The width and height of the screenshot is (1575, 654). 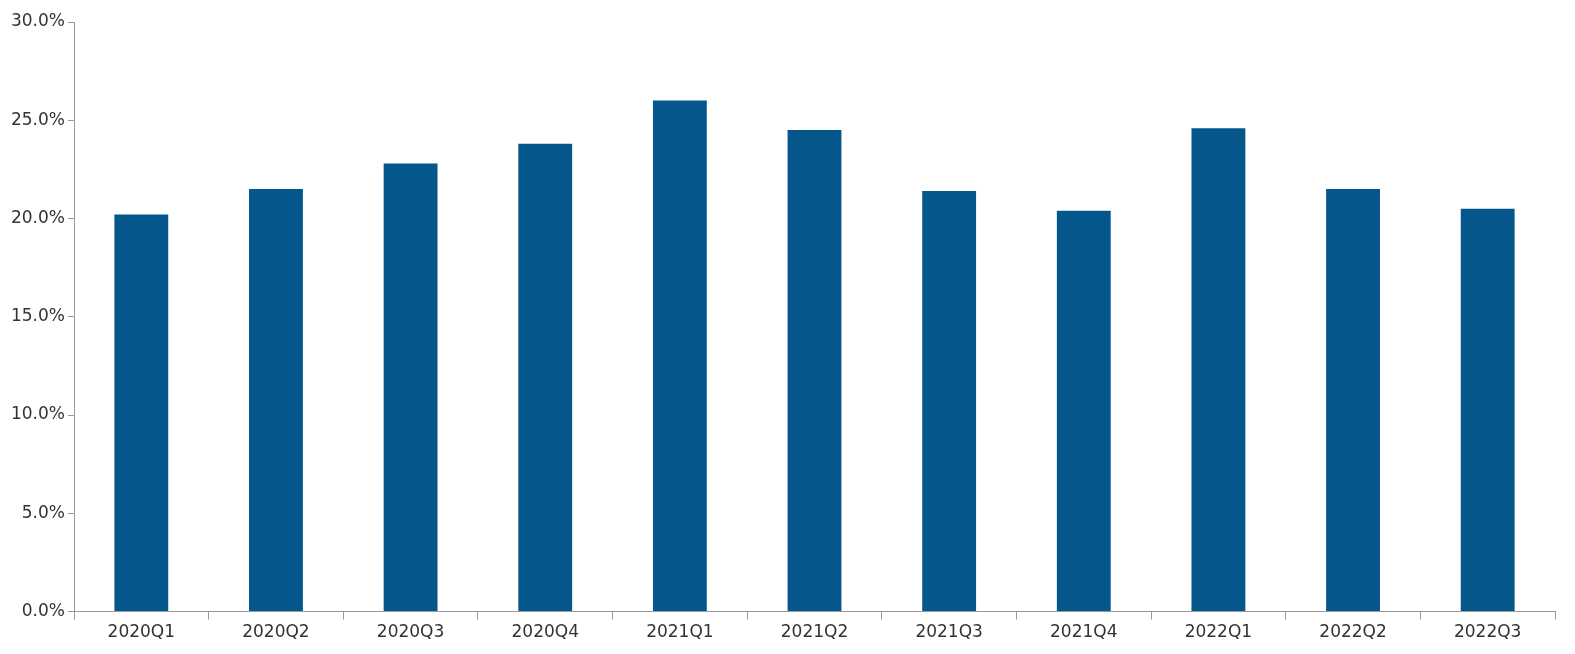 I want to click on y-tick-label: 15.0%, so click(x=37, y=315).